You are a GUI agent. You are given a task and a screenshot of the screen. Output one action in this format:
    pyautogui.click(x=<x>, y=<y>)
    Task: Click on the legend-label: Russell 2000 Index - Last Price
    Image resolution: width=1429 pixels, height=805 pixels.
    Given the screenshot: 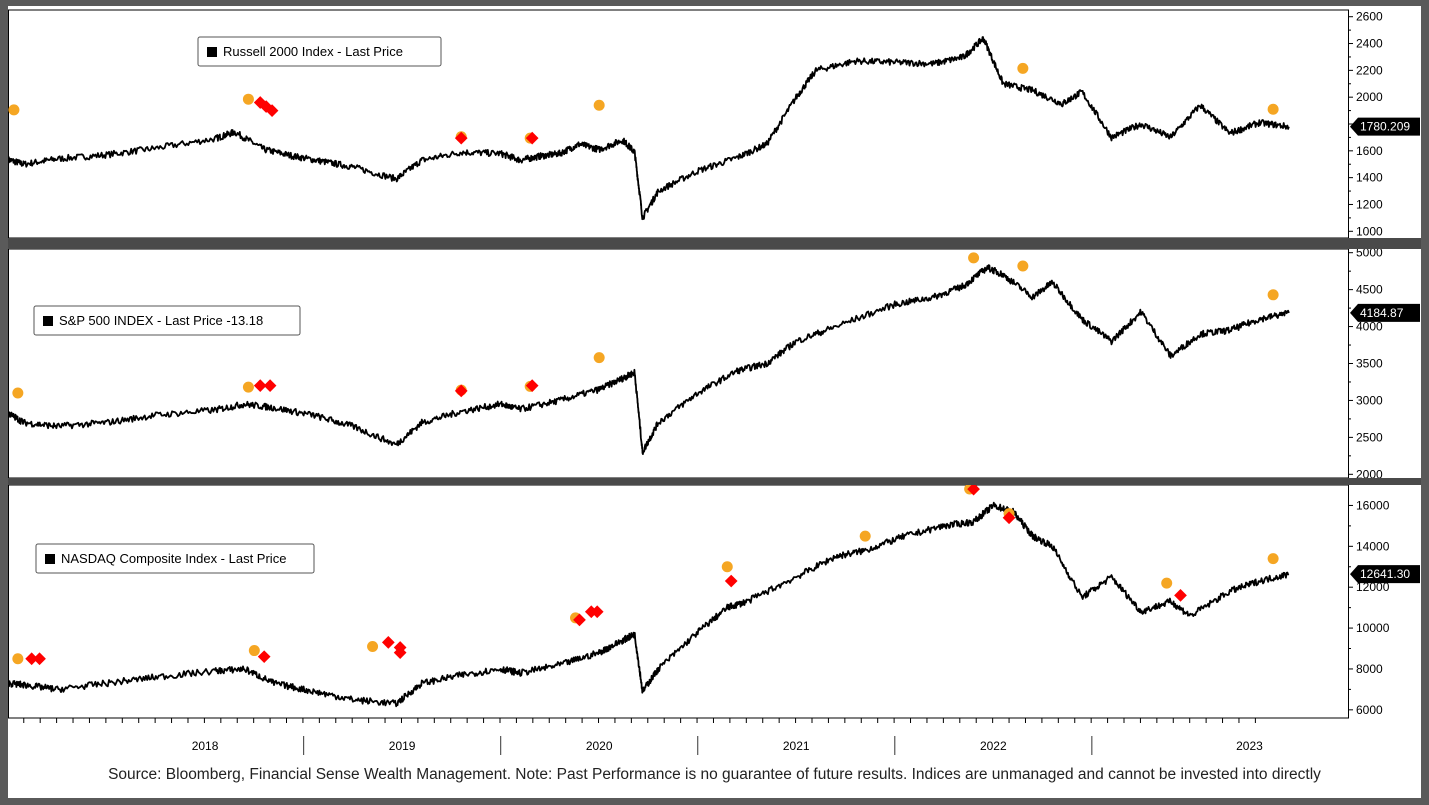 What is the action you would take?
    pyautogui.click(x=313, y=51)
    